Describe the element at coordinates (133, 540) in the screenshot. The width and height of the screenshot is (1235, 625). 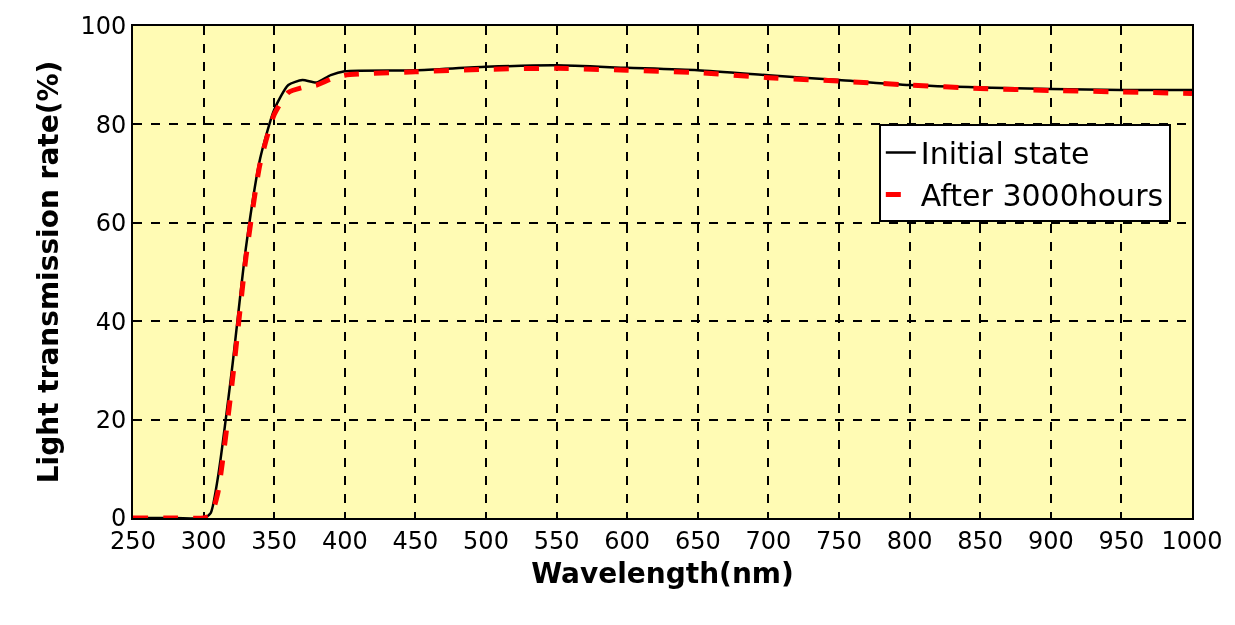
I see `x-tick-label: 250` at that location.